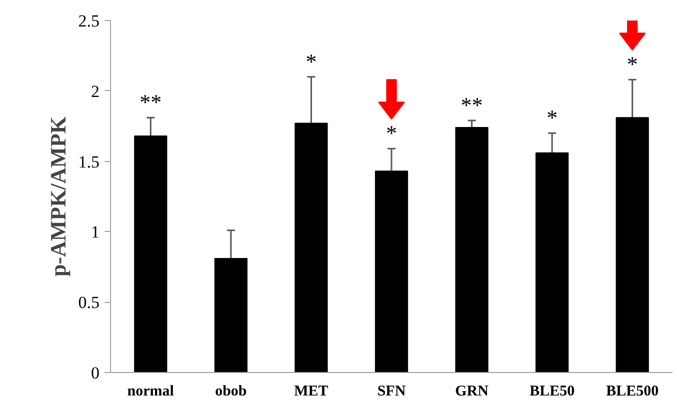  Describe the element at coordinates (57, 196) in the screenshot. I see `y-axis-title: p-AMPK/AMPK` at that location.